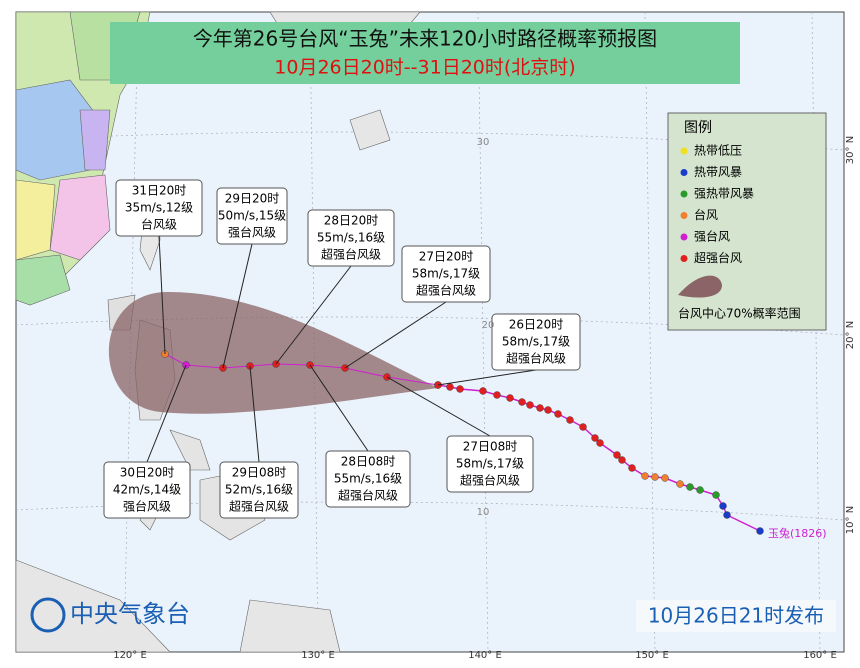 The width and height of the screenshot is (860, 668). I want to click on legend-label: 强台风, so click(712, 236).